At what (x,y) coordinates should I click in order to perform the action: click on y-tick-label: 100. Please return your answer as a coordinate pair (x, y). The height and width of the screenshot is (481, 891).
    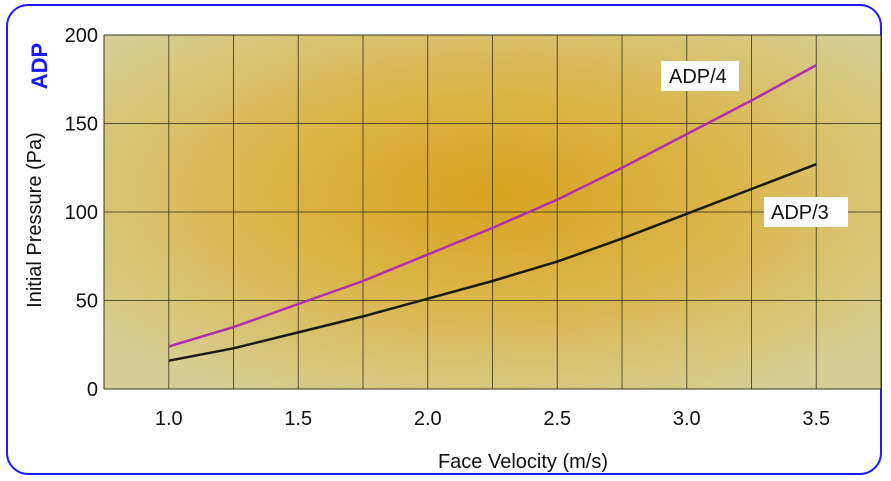
    Looking at the image, I should click on (81, 213).